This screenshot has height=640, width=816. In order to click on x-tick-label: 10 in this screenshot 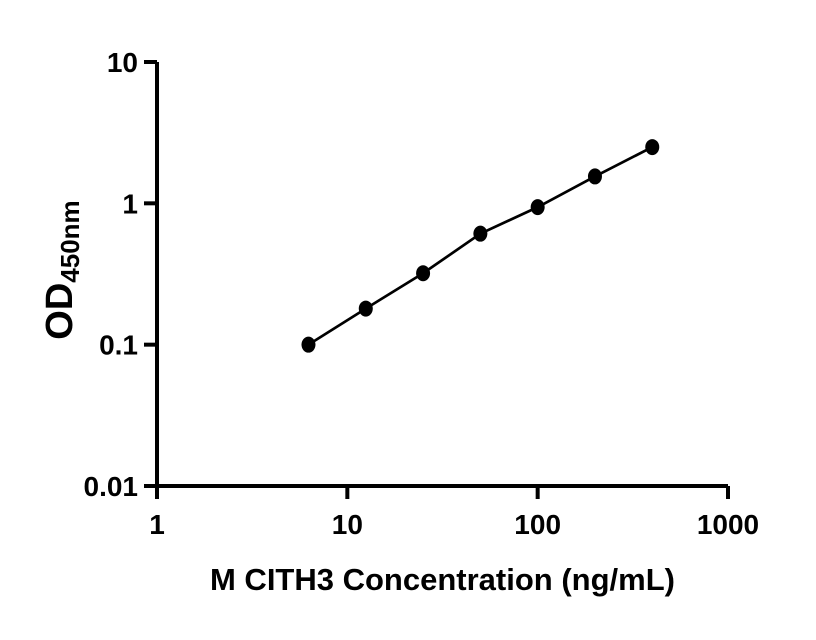, I will do `click(347, 524)`.